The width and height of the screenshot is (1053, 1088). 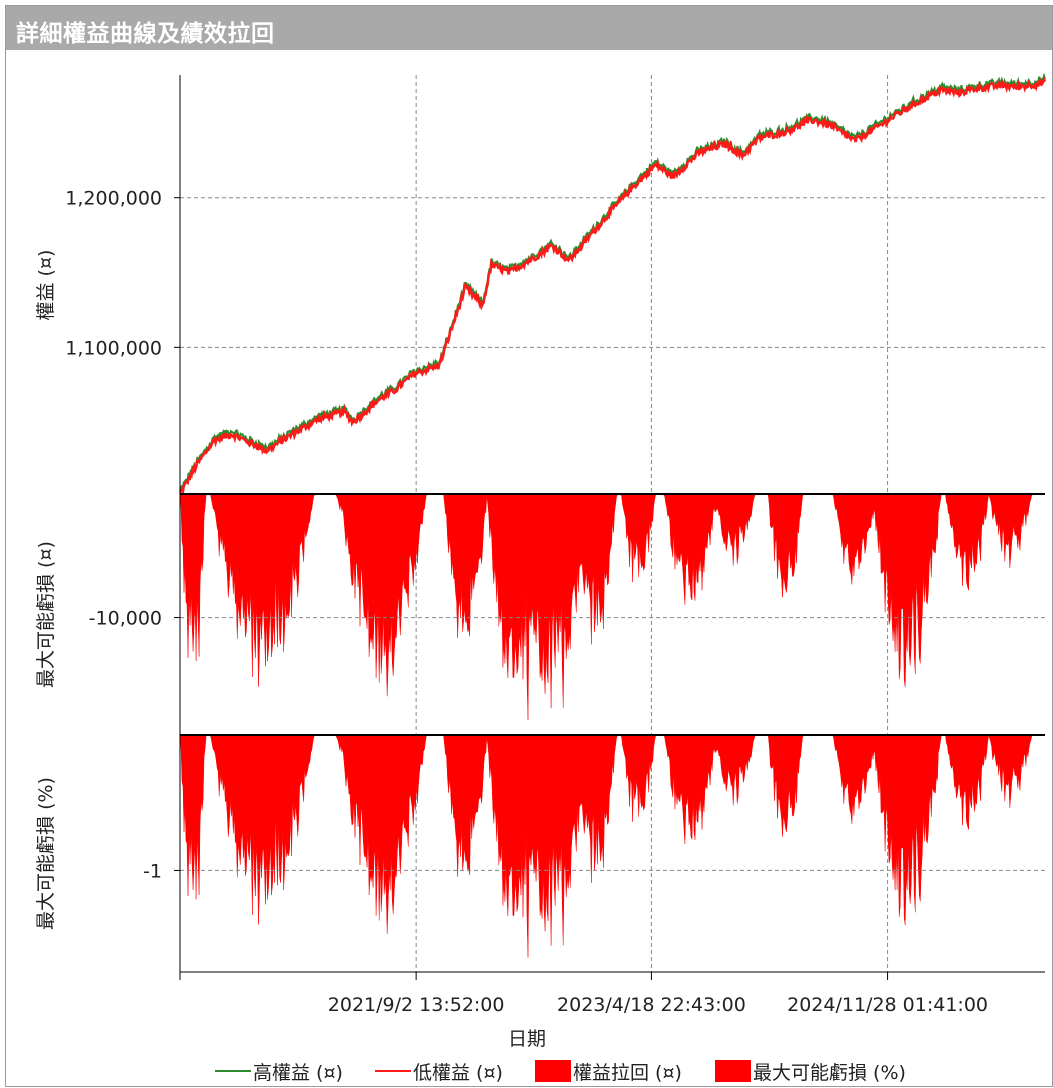 What do you see at coordinates (393, 1071) in the screenshot?
I see `legend-swatch-low-equity` at bounding box center [393, 1071].